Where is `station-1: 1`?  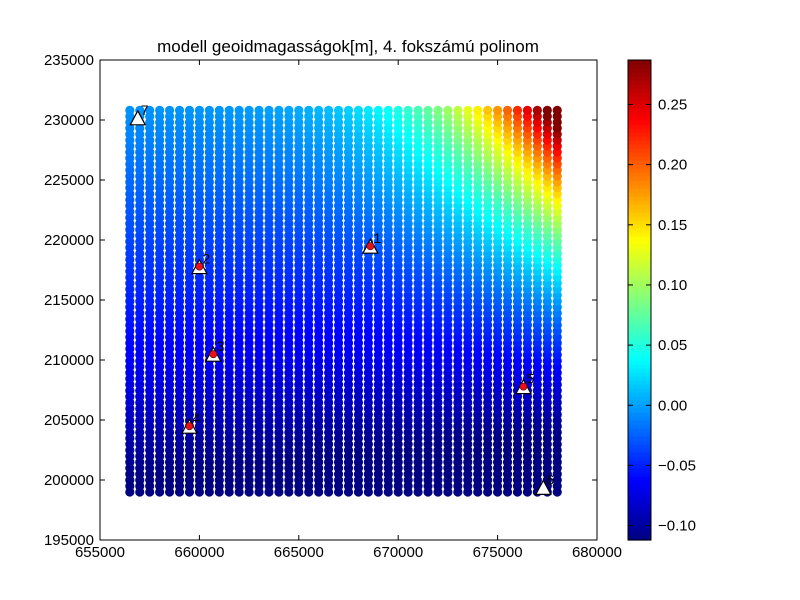 station-1: 1 is located at coordinates (371, 242).